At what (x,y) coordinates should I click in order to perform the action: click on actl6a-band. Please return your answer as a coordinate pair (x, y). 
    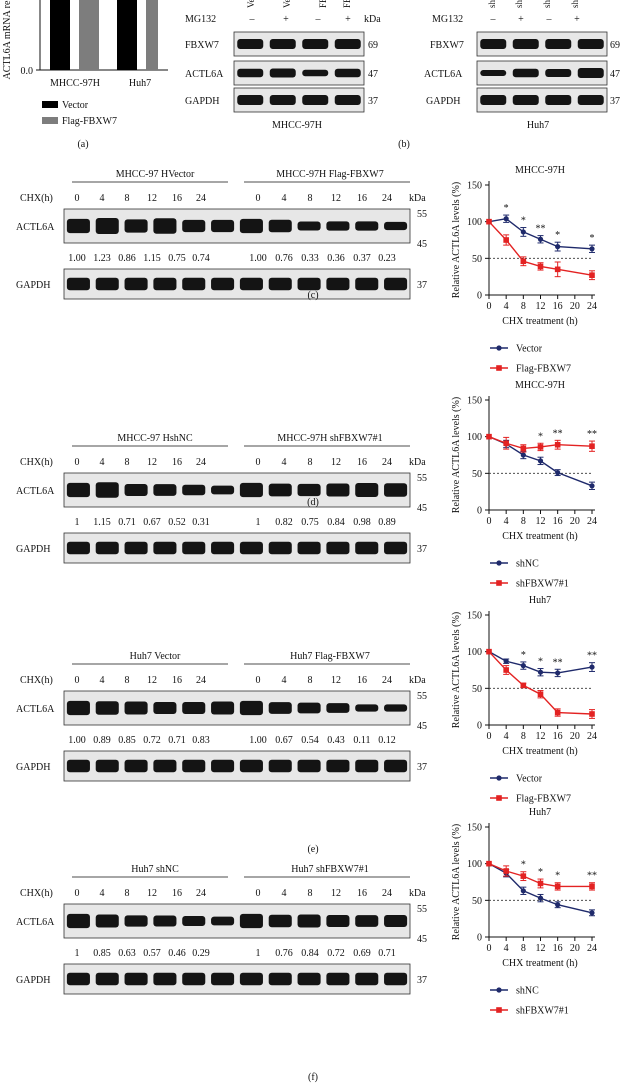
    Looking at the image, I should click on (347, 73).